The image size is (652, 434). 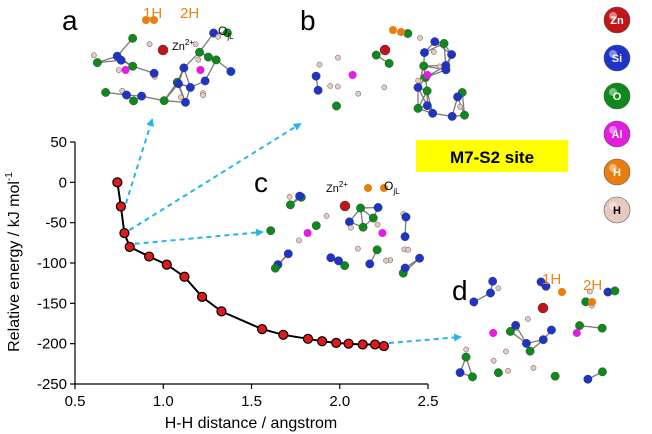 I want to click on legend-item: Al, so click(x=617, y=134).